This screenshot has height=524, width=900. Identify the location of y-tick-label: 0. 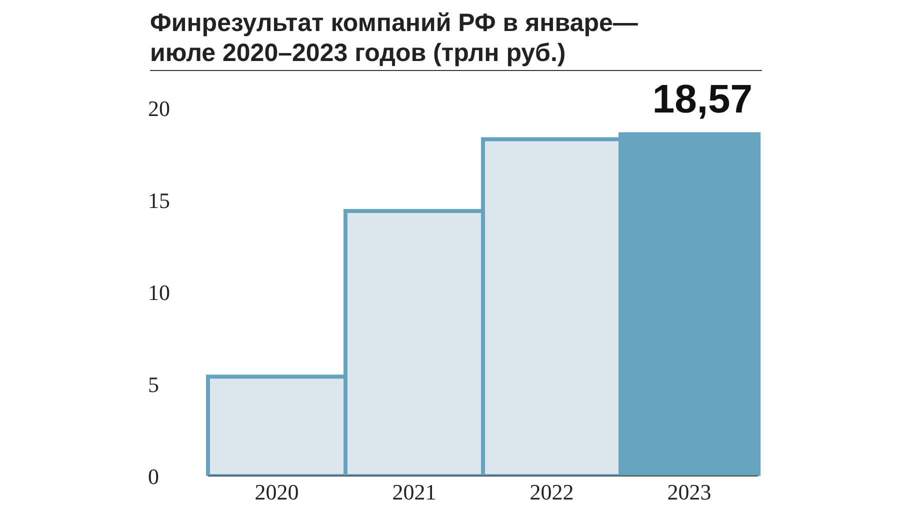
(153, 476).